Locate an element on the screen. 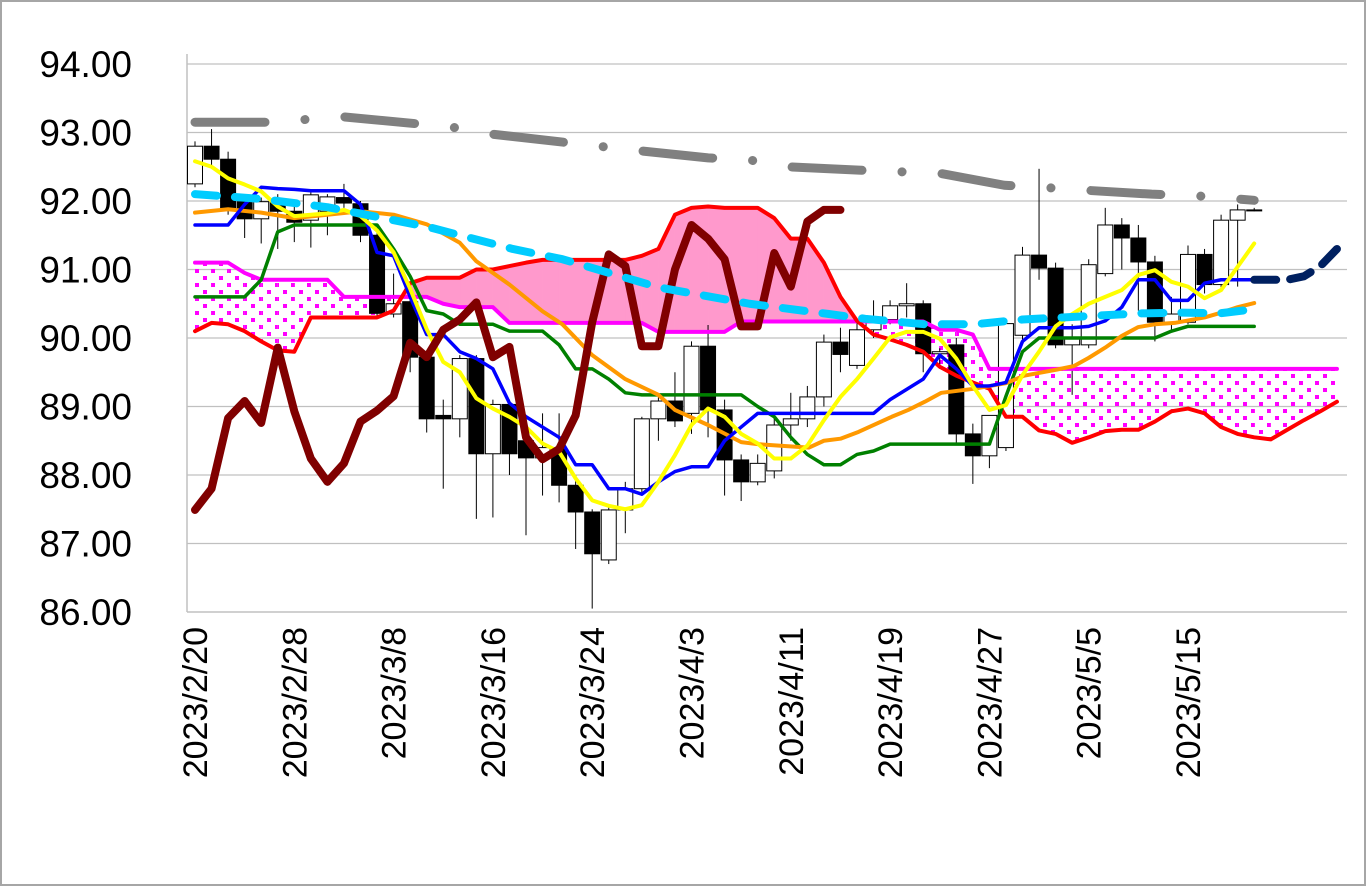 Image resolution: width=1366 pixels, height=886 pixels. x-tick-label: 2023/3/8 is located at coordinates (395, 693).